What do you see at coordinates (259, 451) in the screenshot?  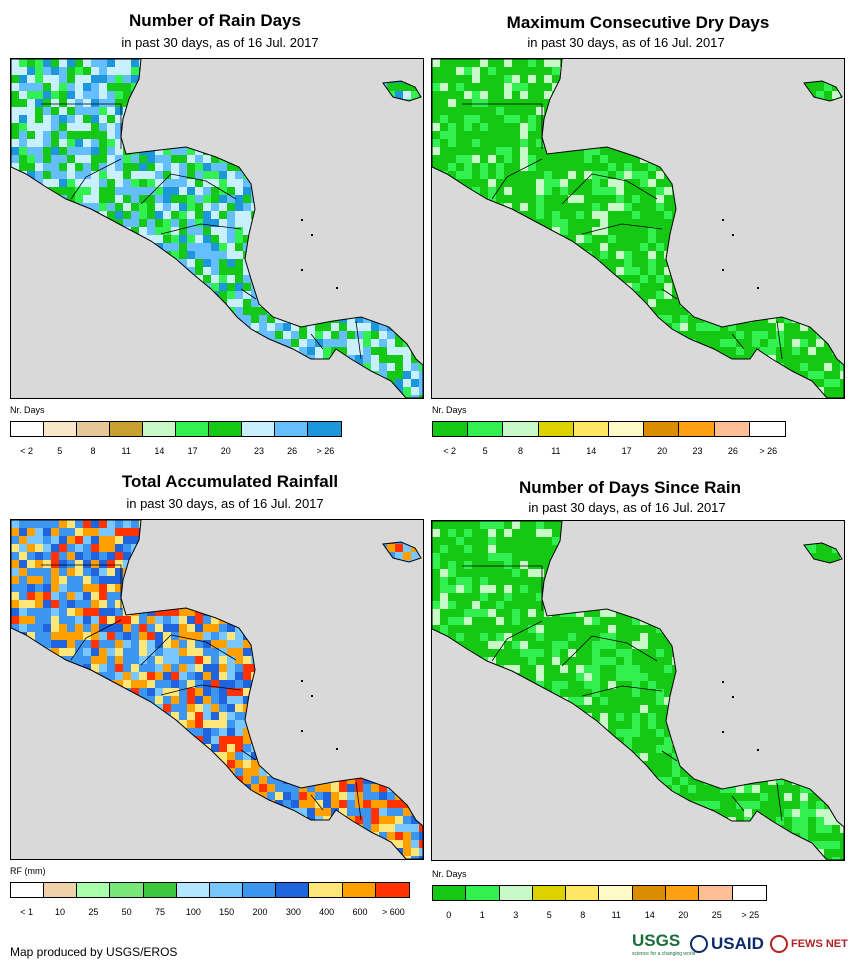 I see `legend-label: 23` at bounding box center [259, 451].